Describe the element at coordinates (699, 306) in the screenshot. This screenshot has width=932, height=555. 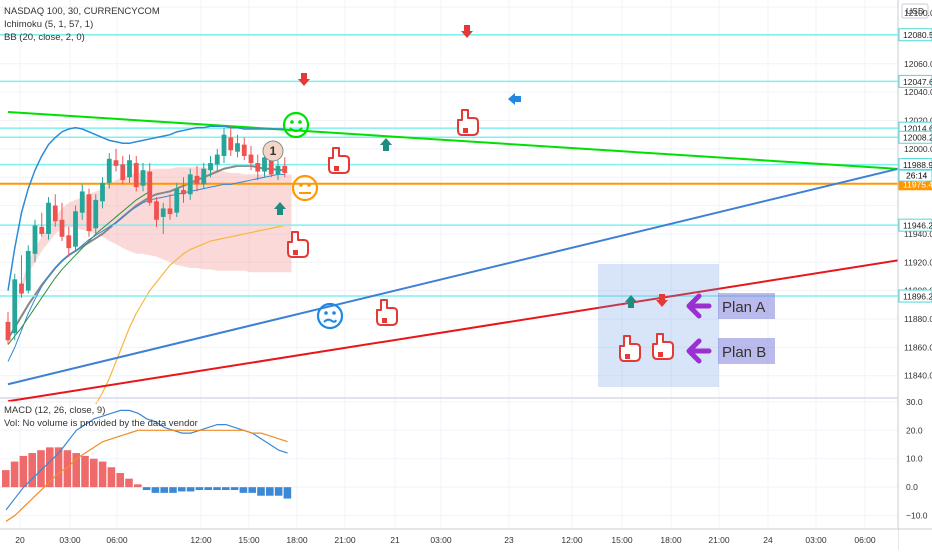
I see `arrow-left-purple-icon` at that location.